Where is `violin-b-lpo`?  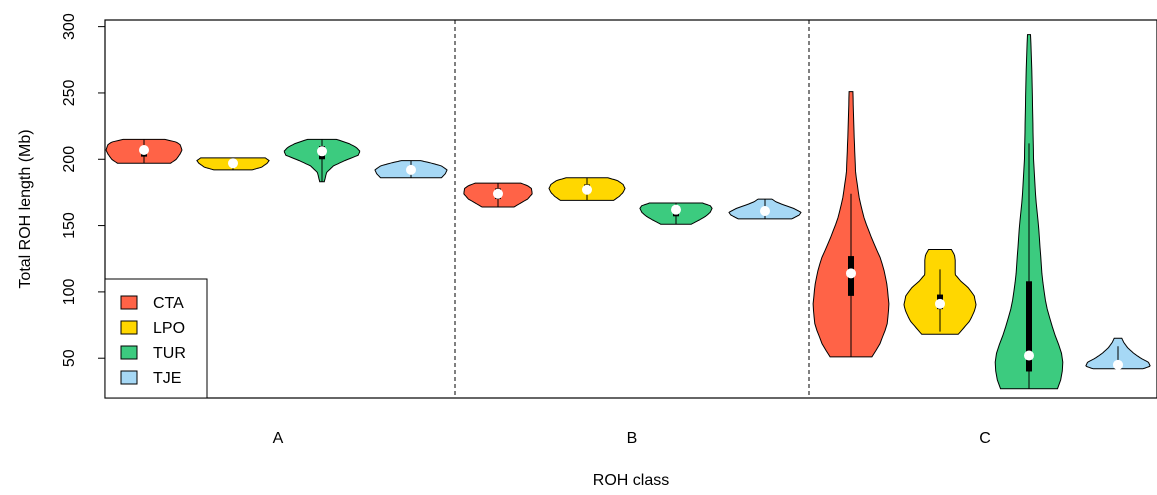 violin-b-lpo is located at coordinates (587, 189).